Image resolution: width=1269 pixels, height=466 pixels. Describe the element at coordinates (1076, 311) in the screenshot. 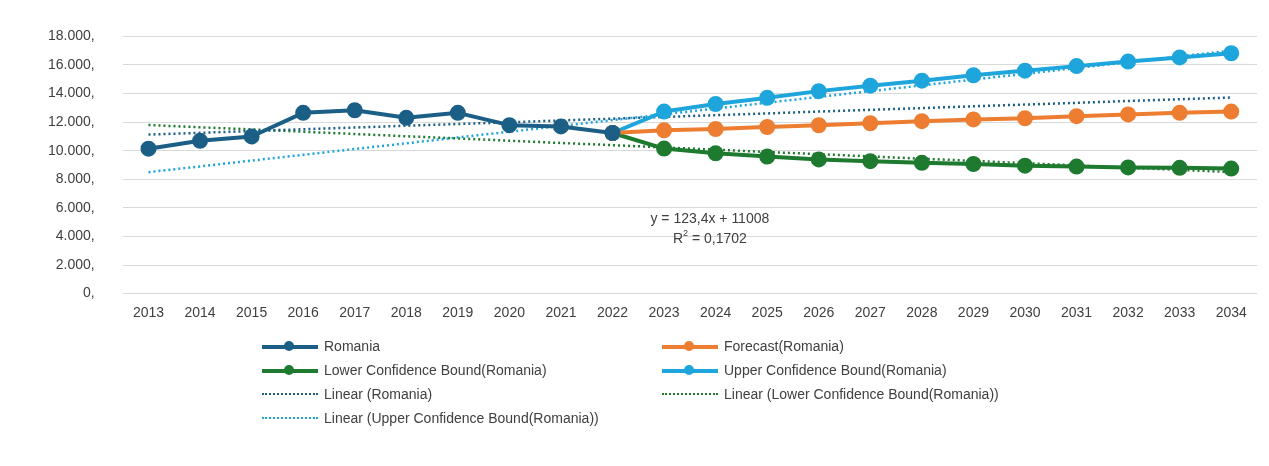

I see `x-tick-label: 2031` at that location.